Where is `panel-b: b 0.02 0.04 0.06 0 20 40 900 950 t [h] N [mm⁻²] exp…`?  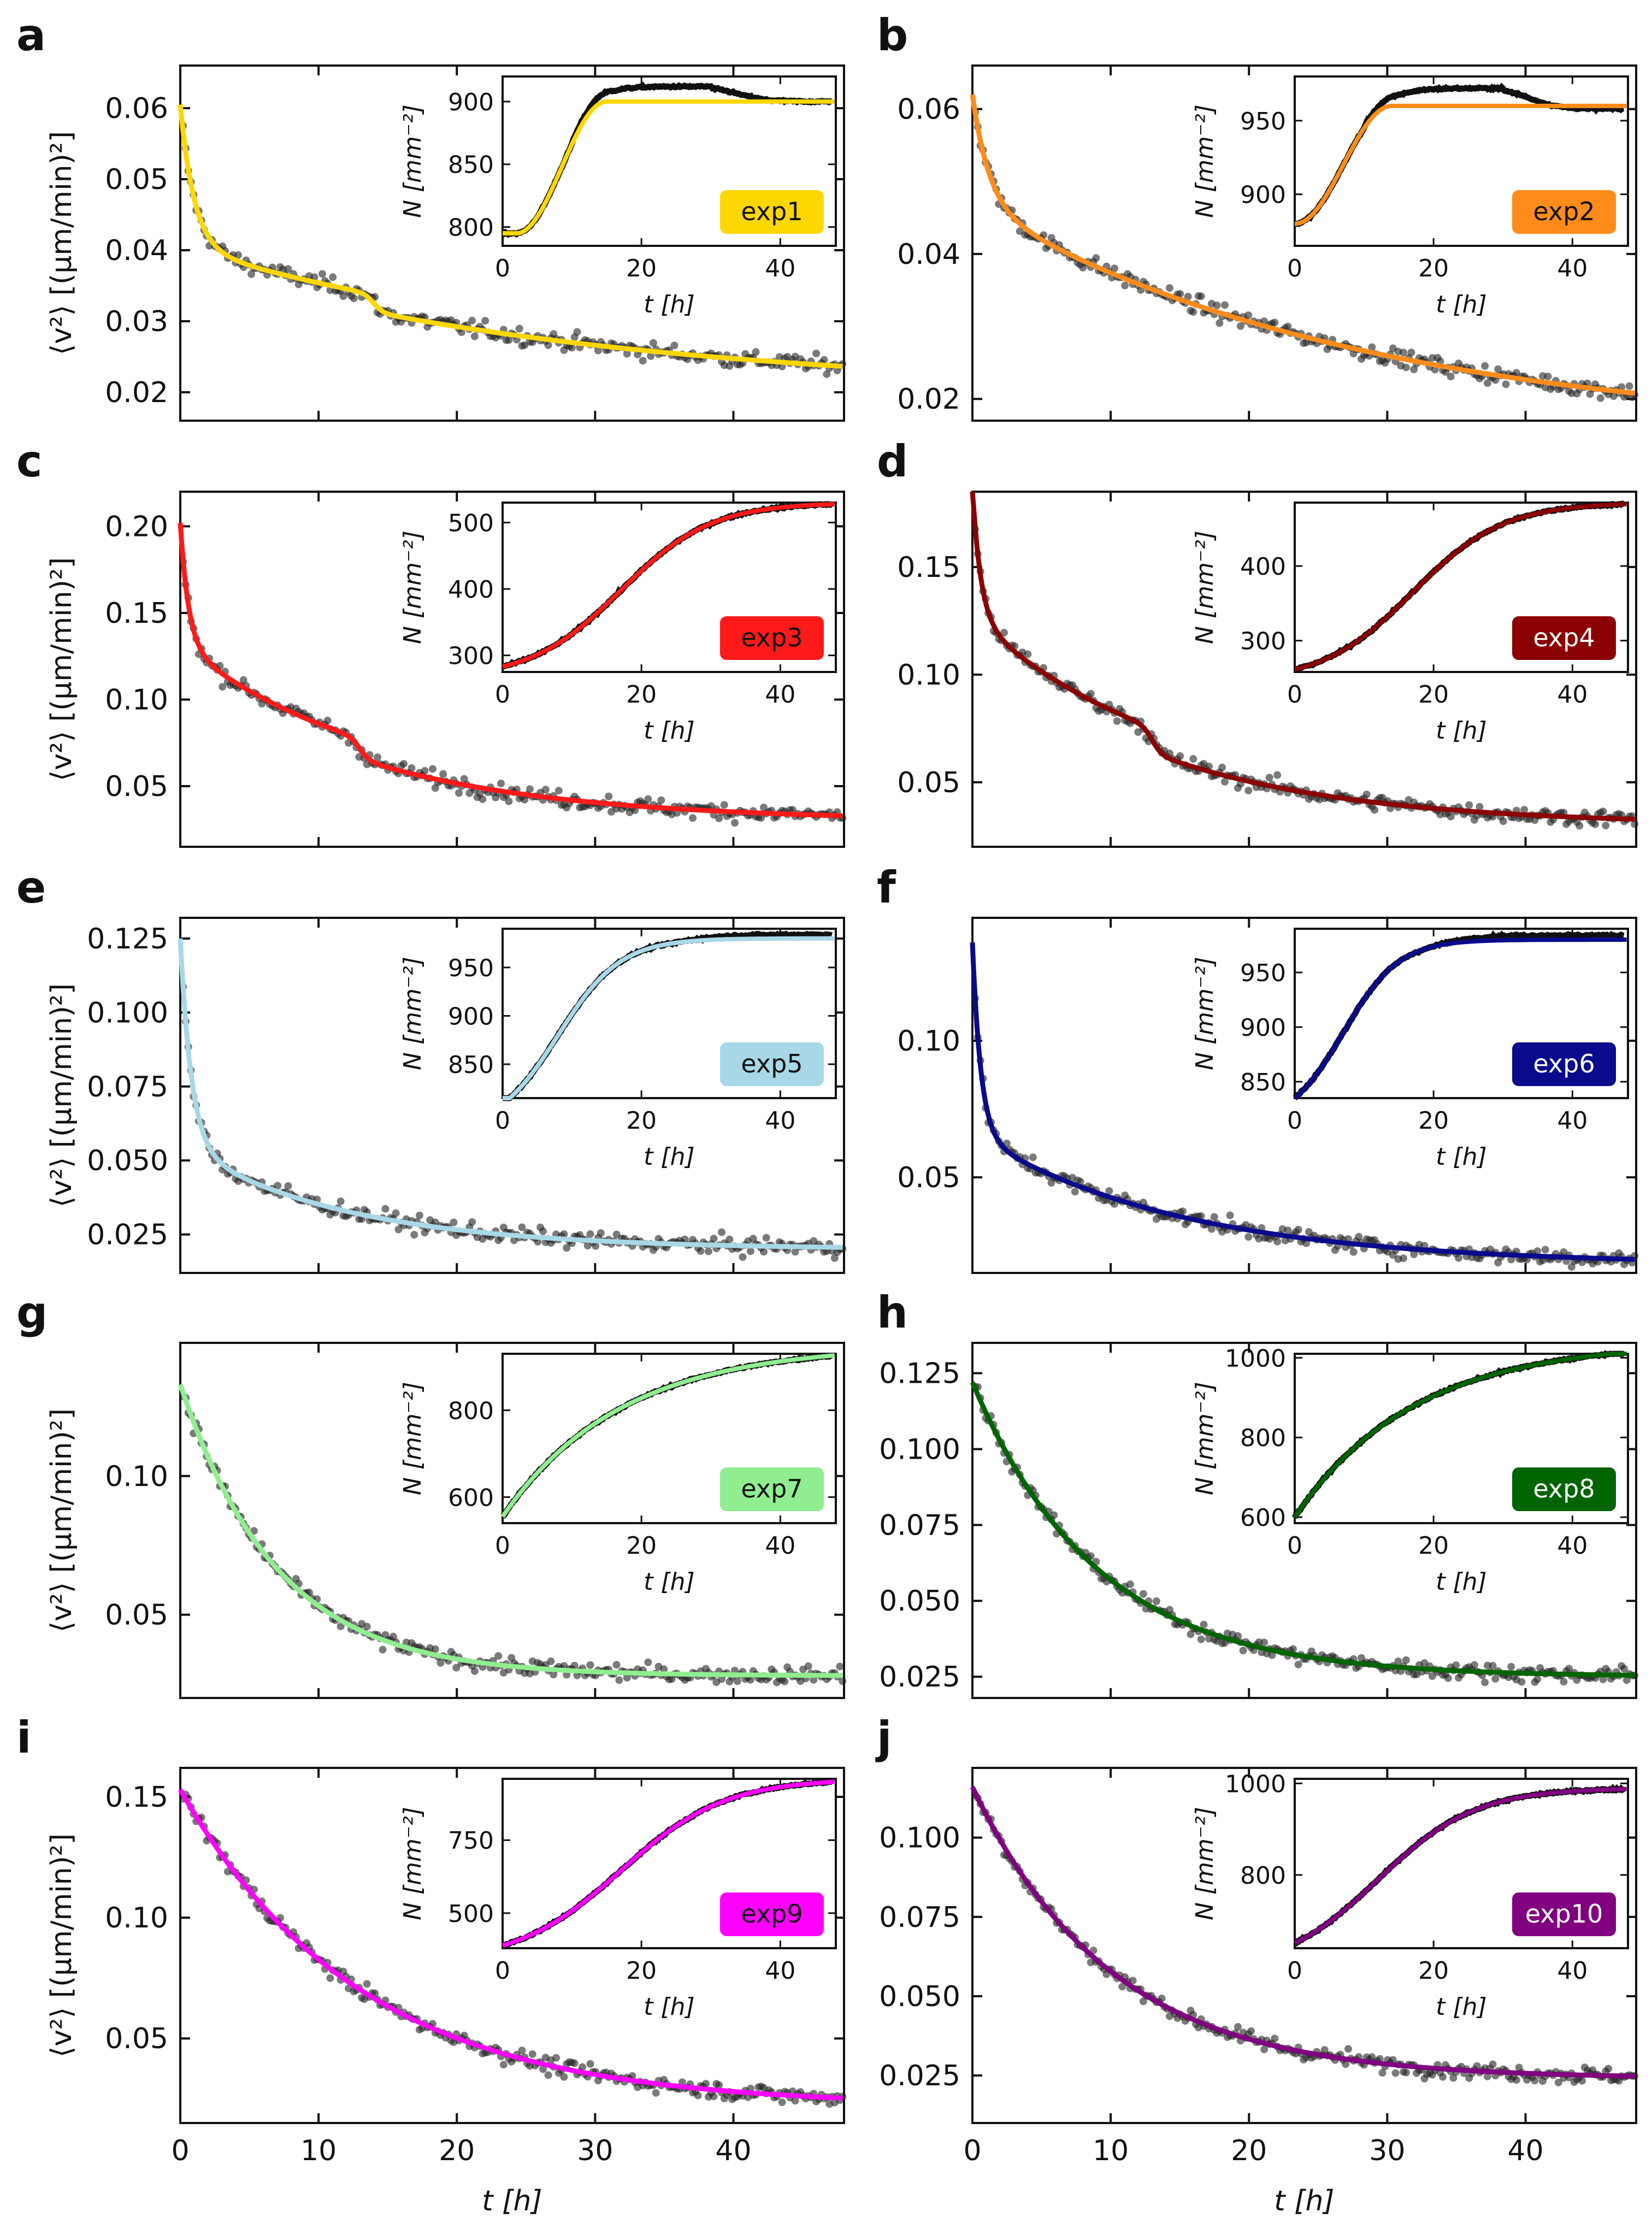
panel-b: b 0.02 0.04 0.06 0 20 40 900 950 t [h] N [mm⁻²] exp… is located at coordinates (1258, 216).